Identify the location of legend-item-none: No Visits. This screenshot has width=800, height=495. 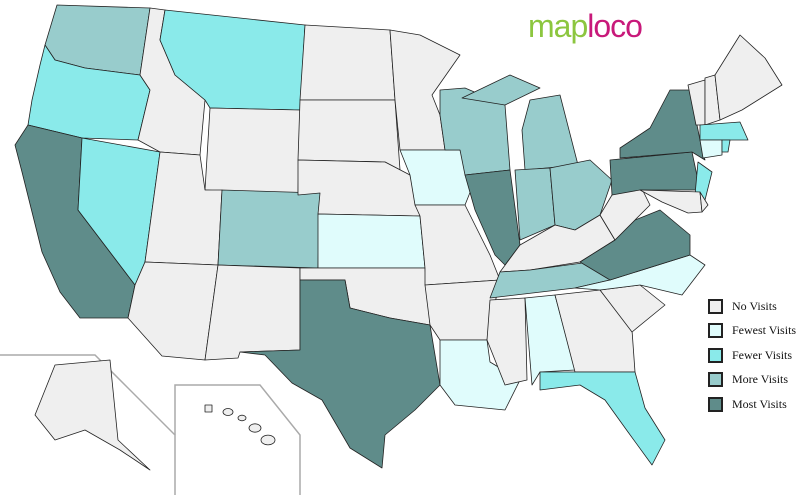
(752, 306).